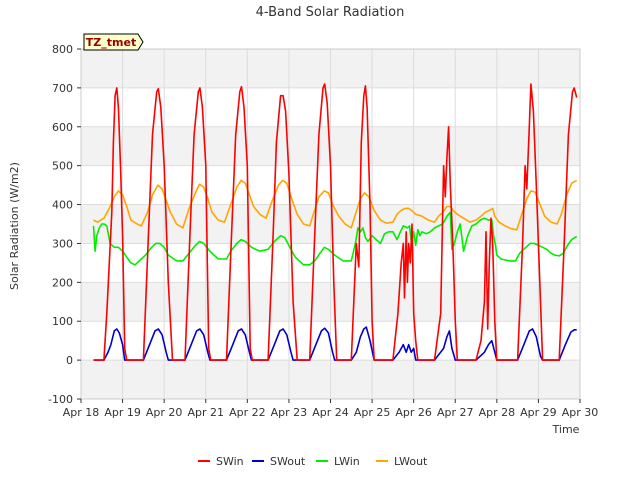 This screenshot has height=480, width=640. What do you see at coordinates (313, 461) in the screenshot?
I see `legend: SWin SWout LWin LWout` at bounding box center [313, 461].